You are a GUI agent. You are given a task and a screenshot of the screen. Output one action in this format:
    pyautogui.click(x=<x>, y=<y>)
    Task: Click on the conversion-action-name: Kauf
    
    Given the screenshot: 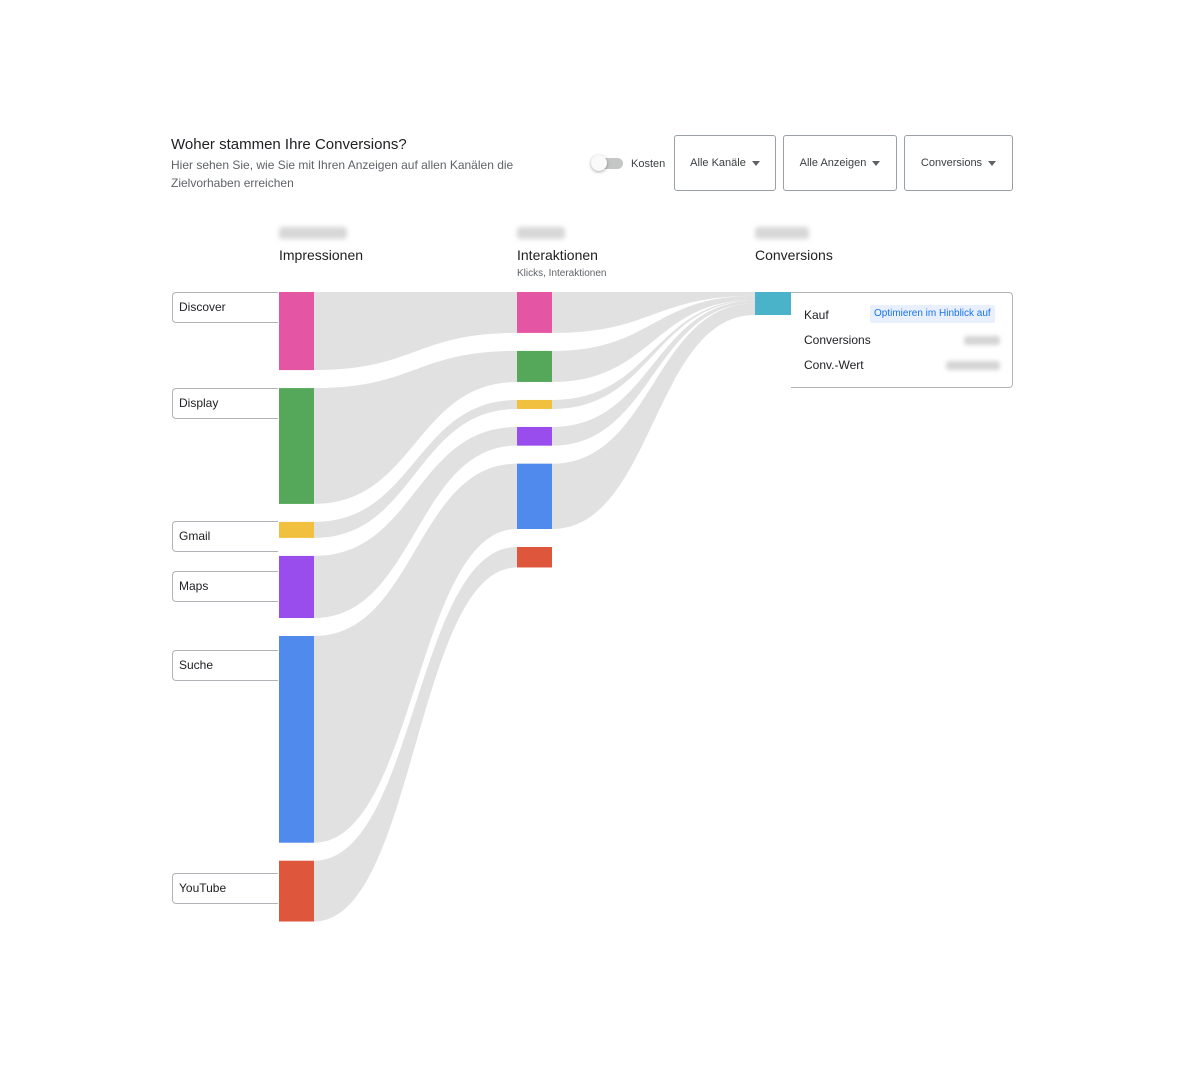 What is the action you would take?
    pyautogui.click(x=816, y=315)
    